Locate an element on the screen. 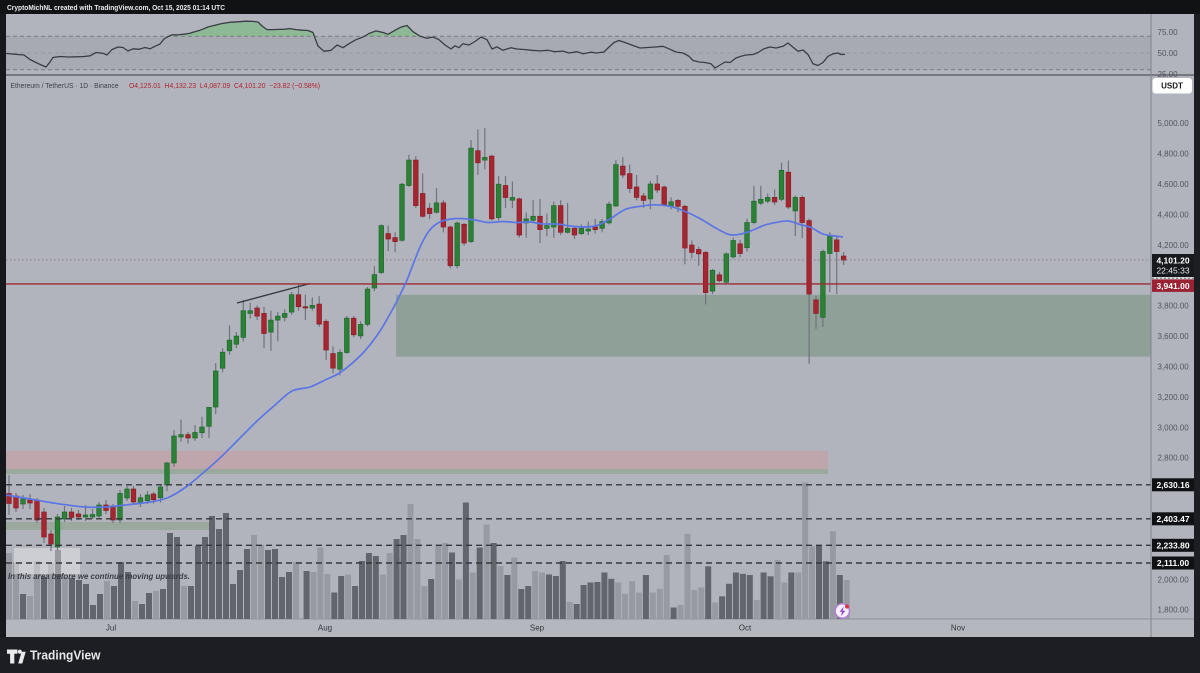  svg-text: Nov is located at coordinates (958, 628).